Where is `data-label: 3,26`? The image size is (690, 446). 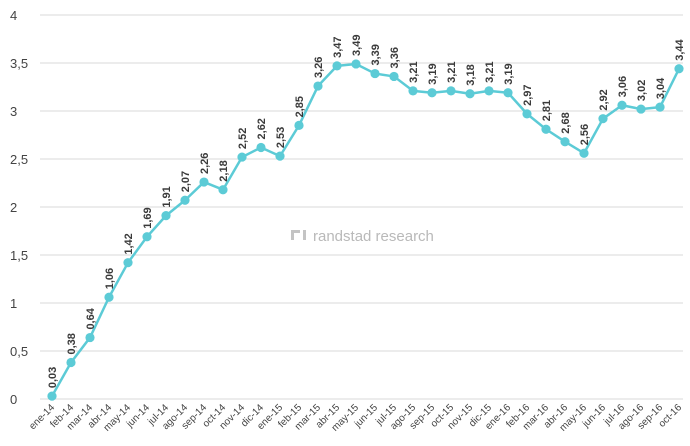 data-label: 3,26 is located at coordinates (319, 67).